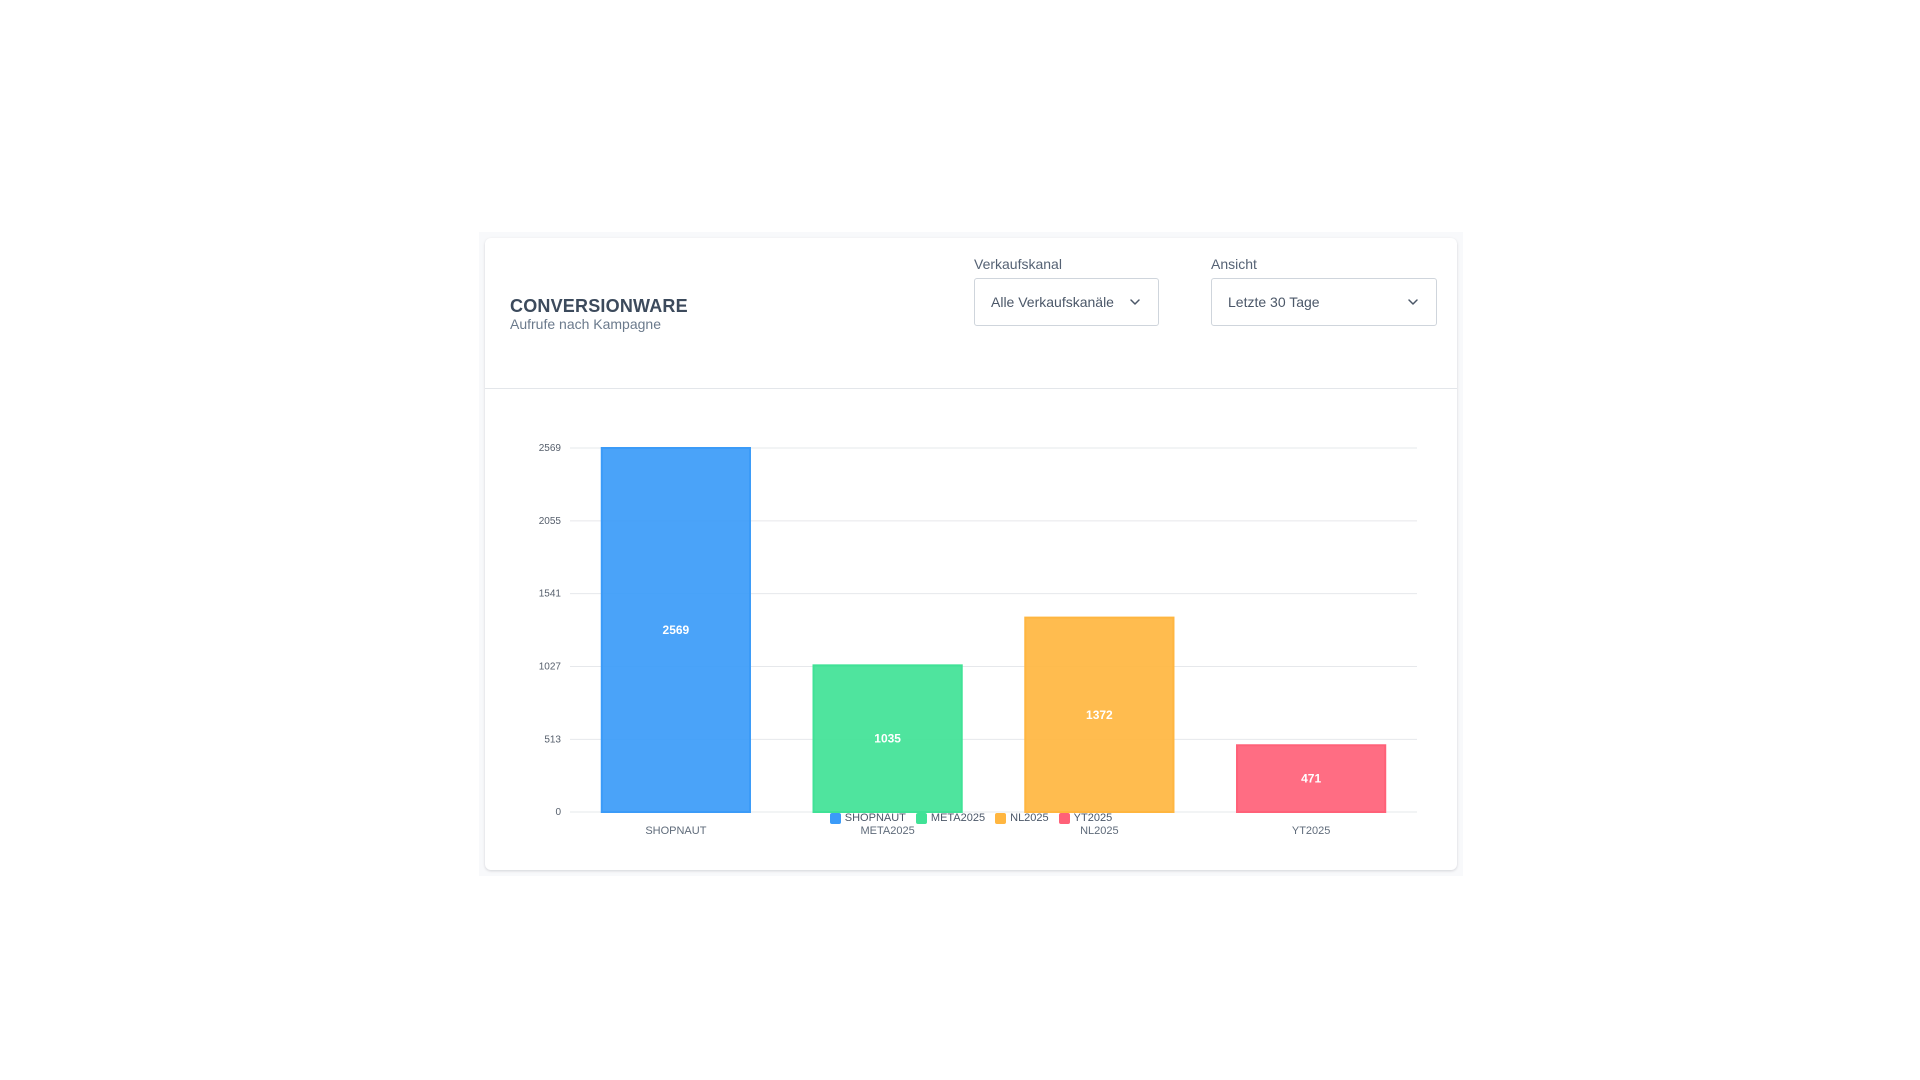 Image resolution: width=1920 pixels, height=1080 pixels. I want to click on y-tick-label: 513, so click(552, 739).